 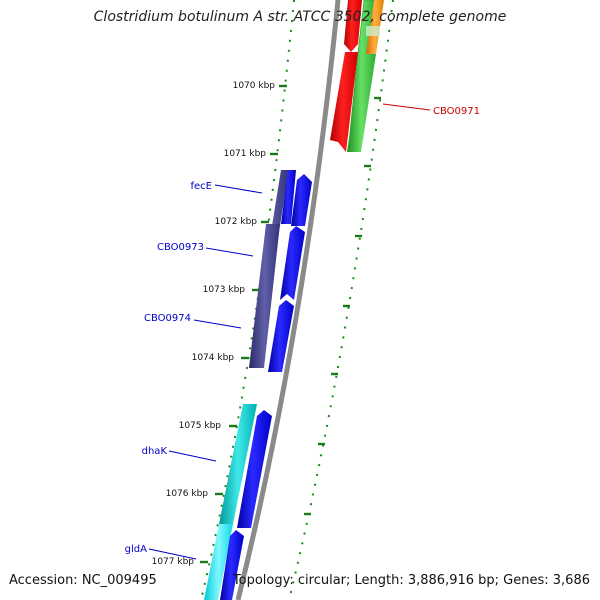 I want to click on gene-pale-top, so click(x=373, y=31).